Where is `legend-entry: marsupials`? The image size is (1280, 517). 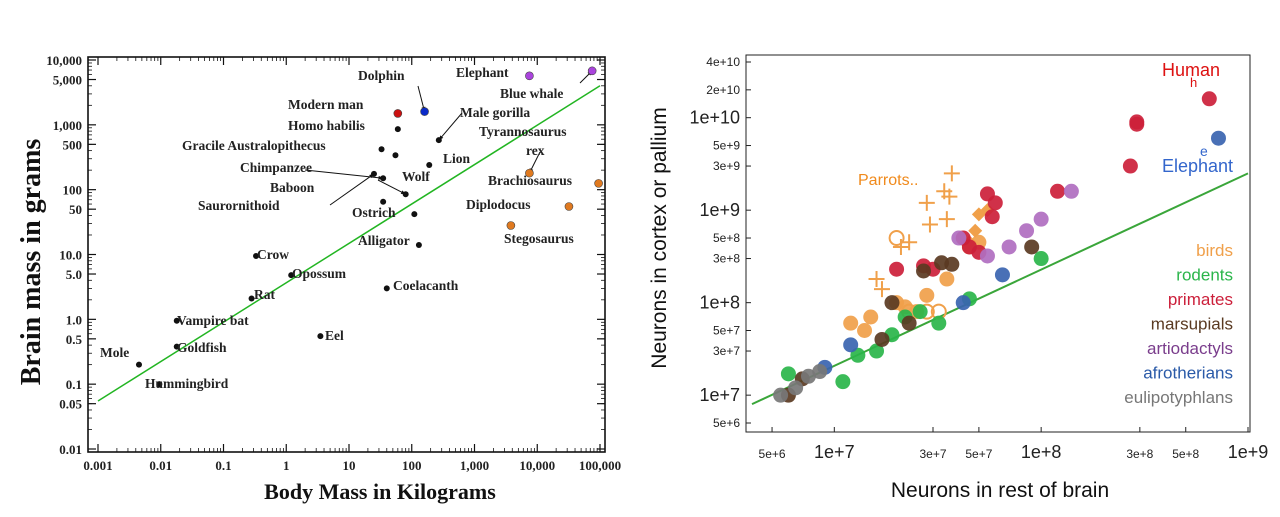
legend-entry: marsupials is located at coordinates (1192, 324).